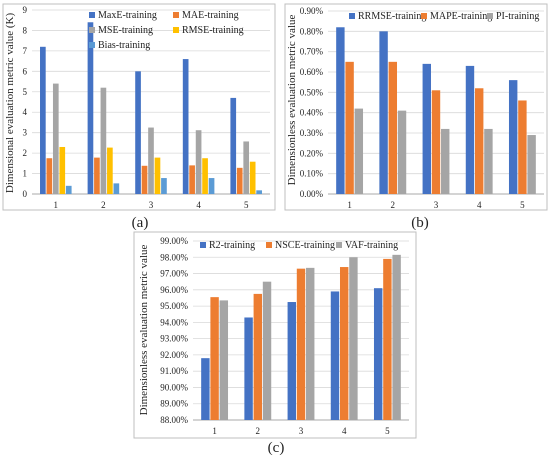  Describe the element at coordinates (276, 448) in the screenshot. I see `panel-c-caption: (c)` at that location.